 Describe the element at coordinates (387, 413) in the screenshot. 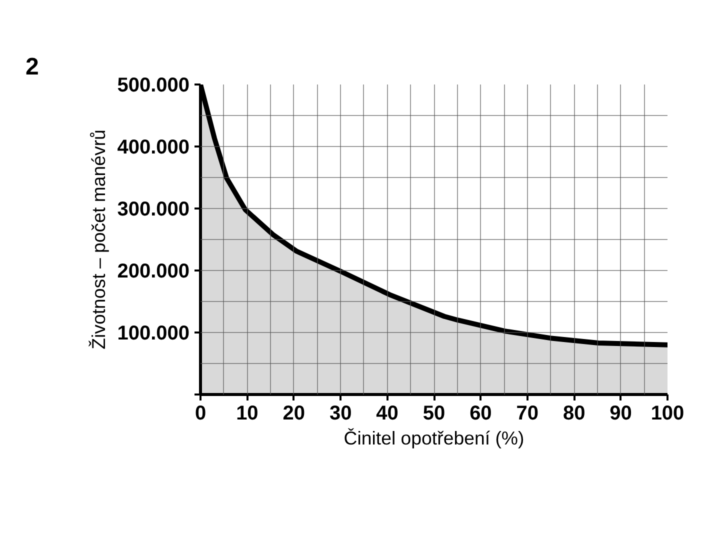

I see `x-tick-label: 40` at that location.